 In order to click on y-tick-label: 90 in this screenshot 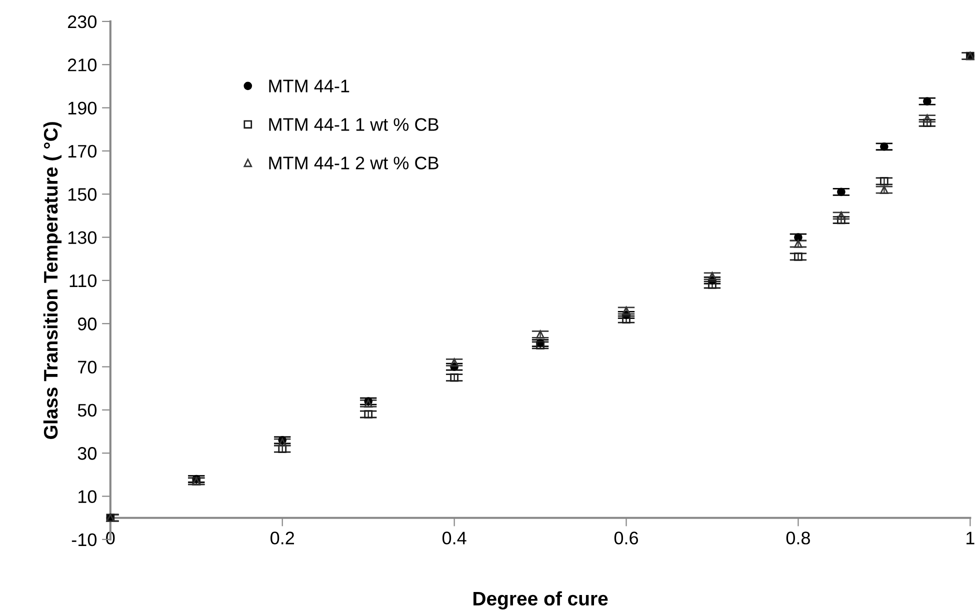, I will do `click(87, 324)`.